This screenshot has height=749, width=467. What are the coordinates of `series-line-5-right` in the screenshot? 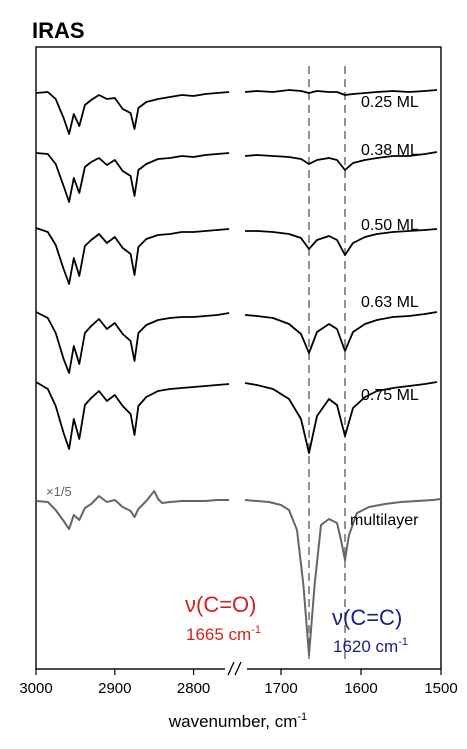 It's located at (343, 577).